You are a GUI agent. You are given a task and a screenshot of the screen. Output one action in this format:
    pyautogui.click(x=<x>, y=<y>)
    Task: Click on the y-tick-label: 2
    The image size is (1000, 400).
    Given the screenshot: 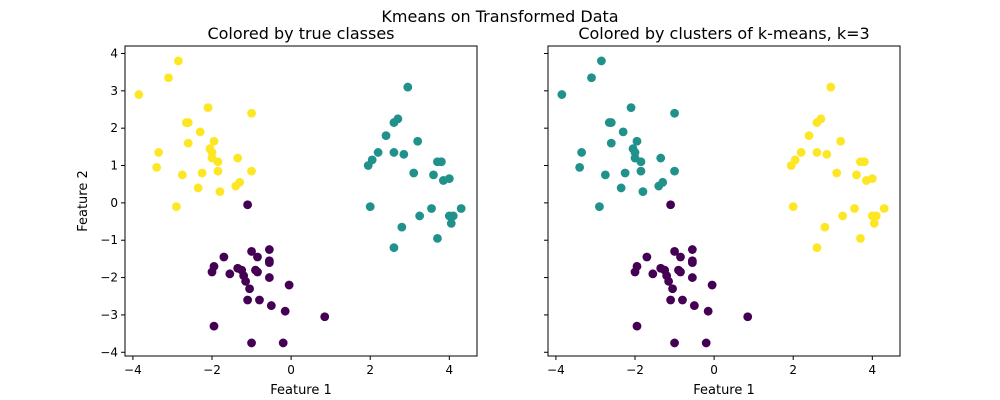 What is the action you would take?
    pyautogui.click(x=114, y=128)
    